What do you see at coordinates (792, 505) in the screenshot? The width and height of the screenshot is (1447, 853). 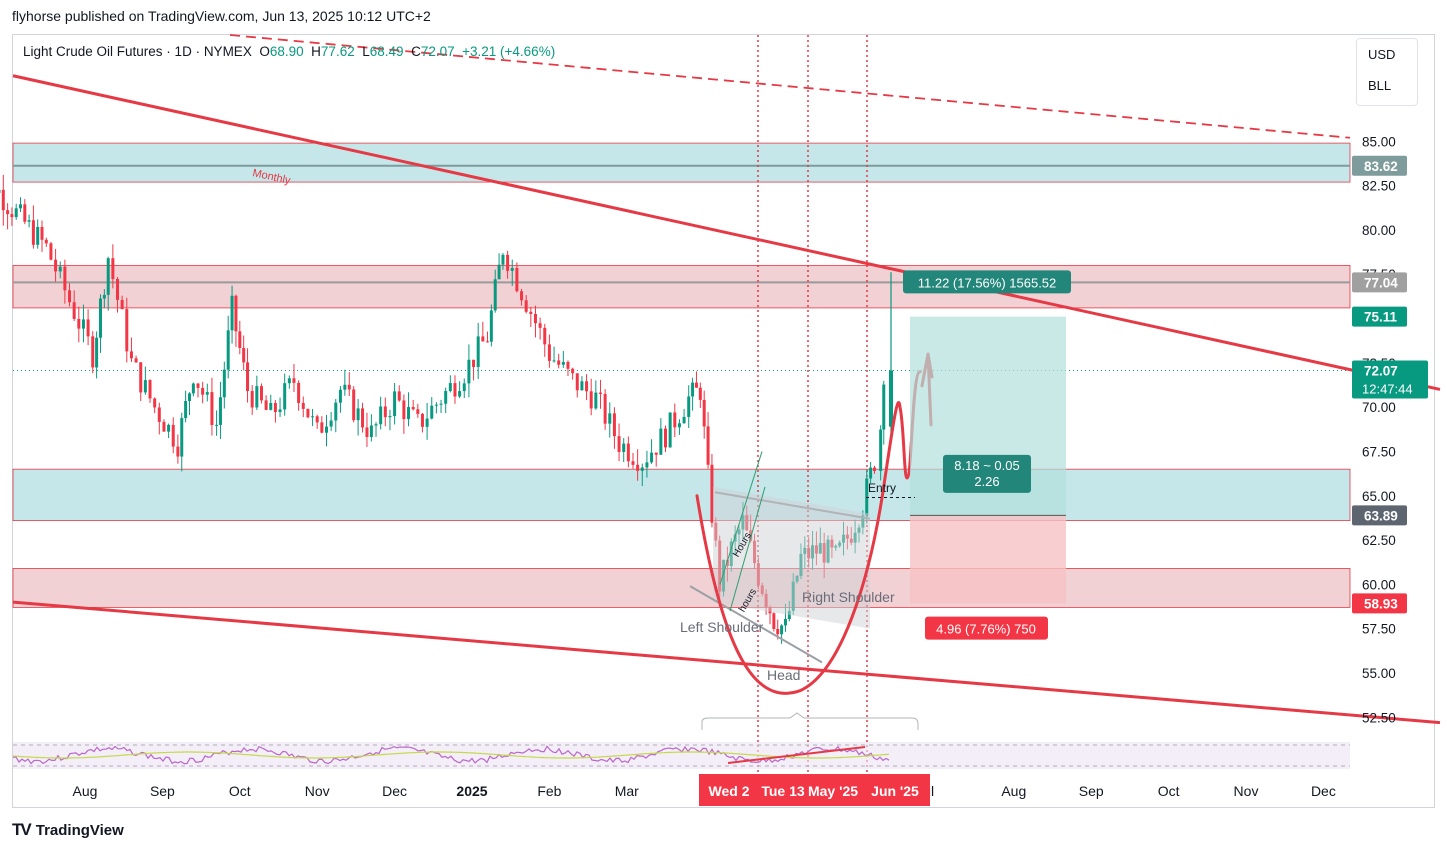 I see `neckline-upper` at bounding box center [792, 505].